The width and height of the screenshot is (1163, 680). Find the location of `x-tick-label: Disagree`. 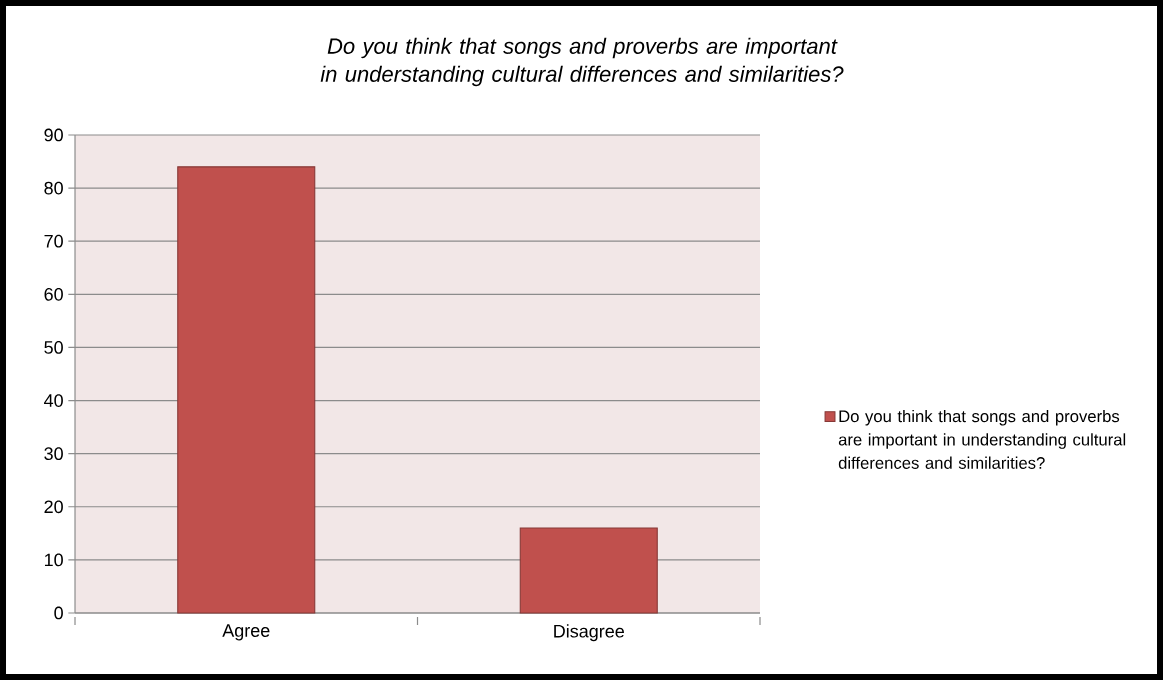

x-tick-label: Disagree is located at coordinates (589, 633).